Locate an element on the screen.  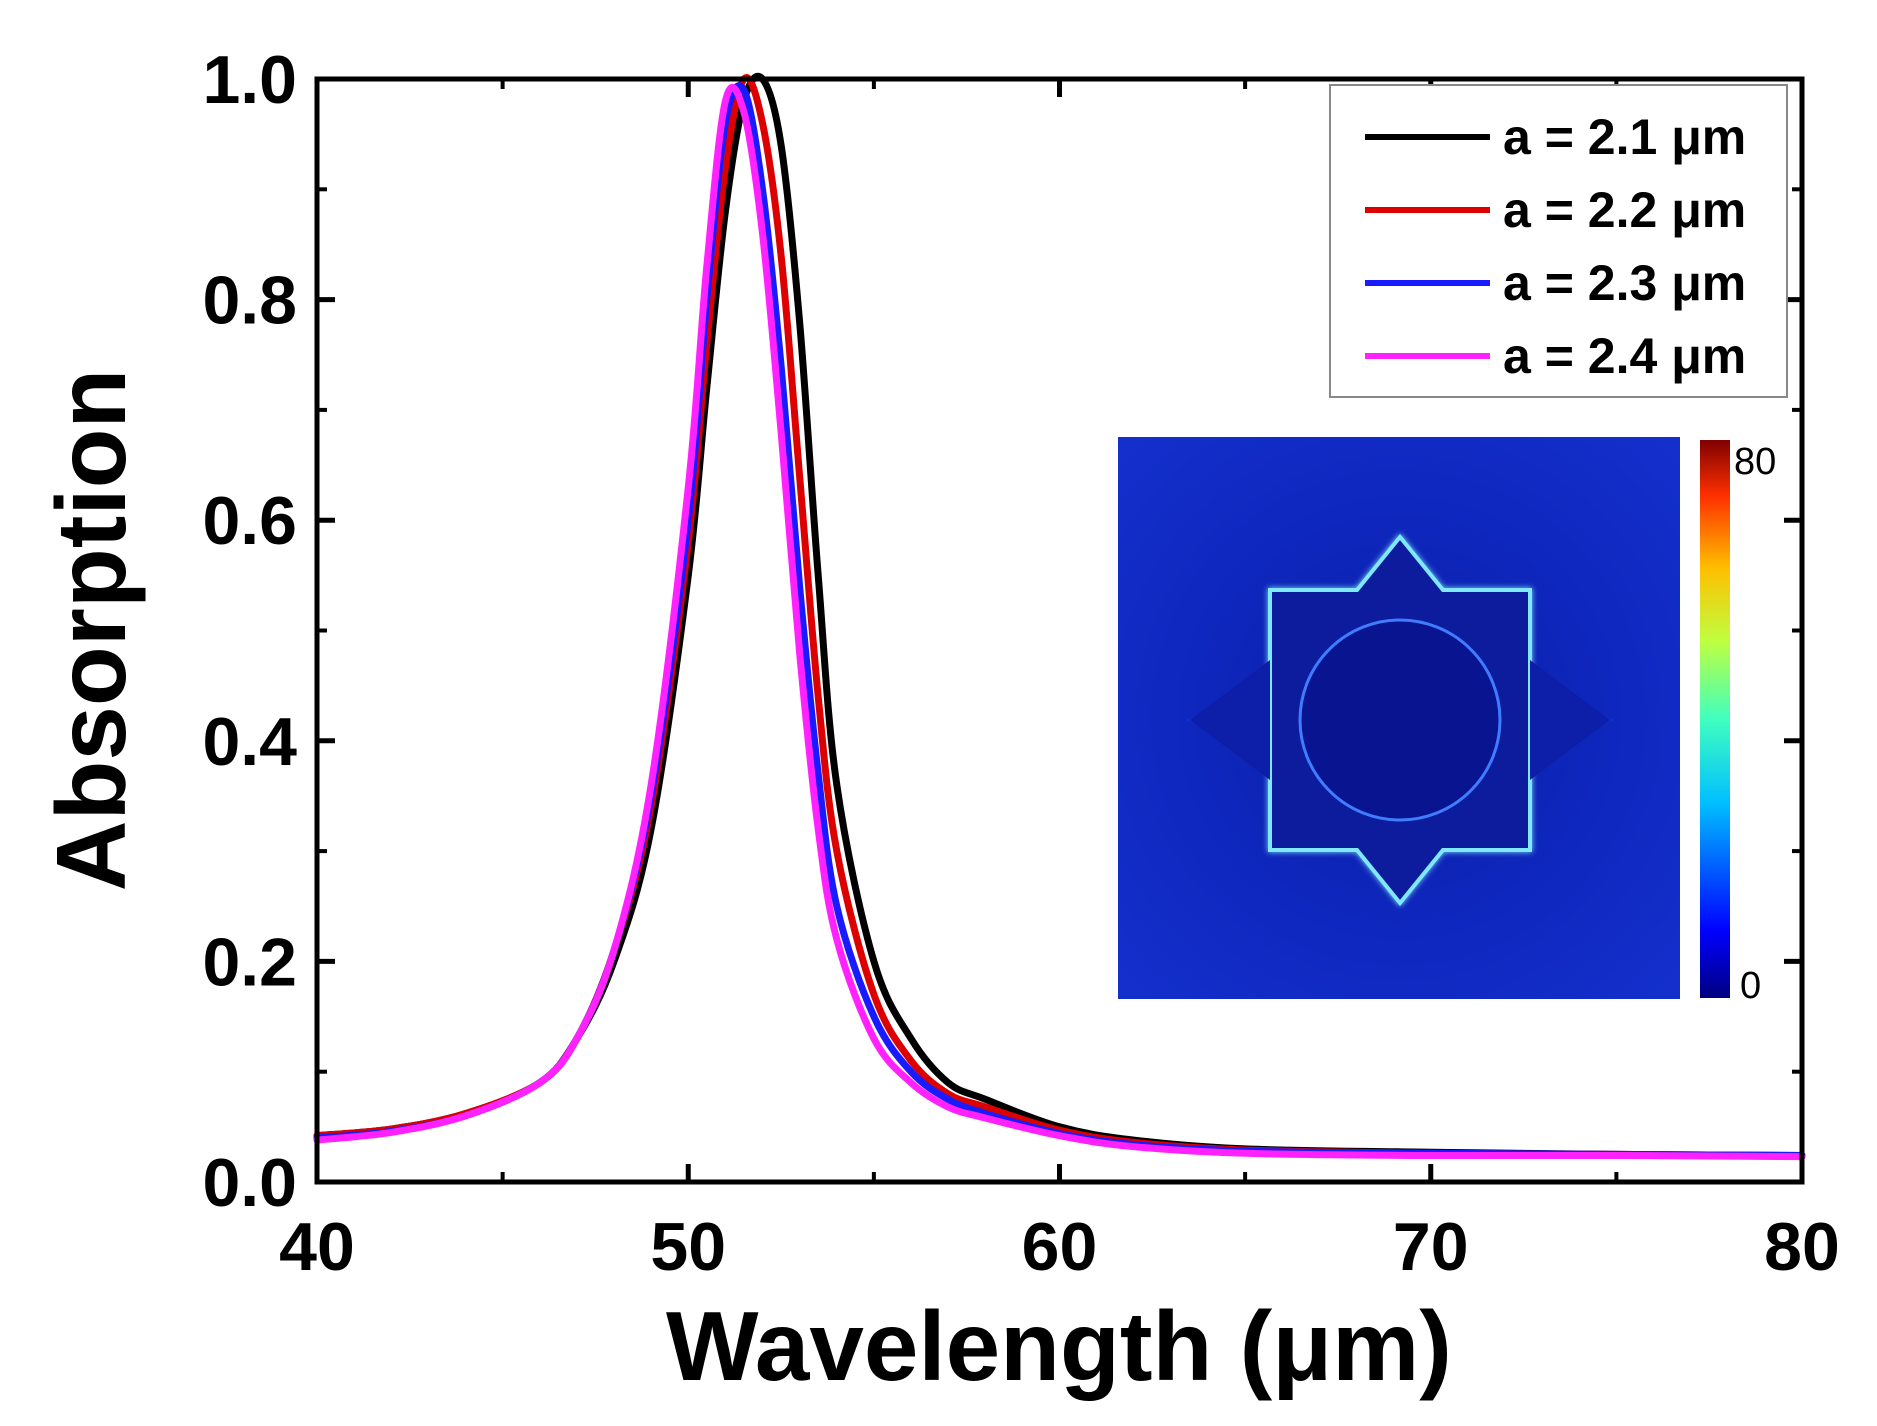
y-tick-label: 0.0 is located at coordinates (249, 1183).